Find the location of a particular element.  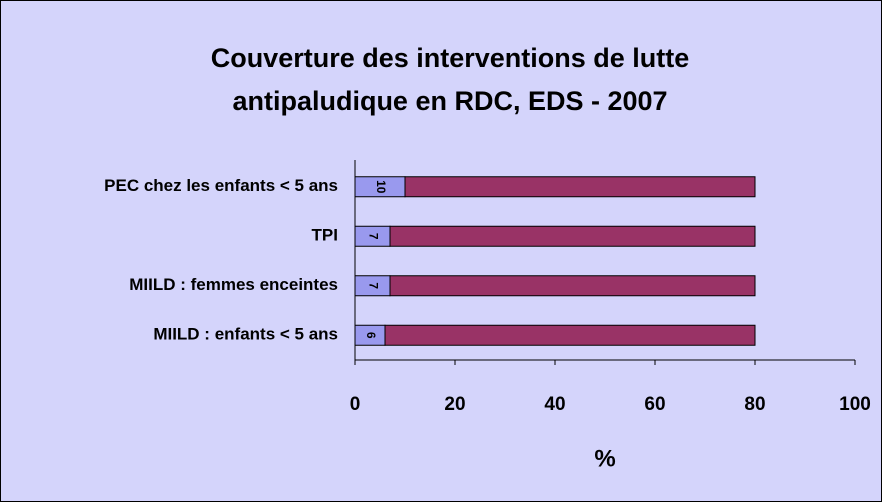

y-tick-label: MIILD : enfants < 5 ans is located at coordinates (245, 334).